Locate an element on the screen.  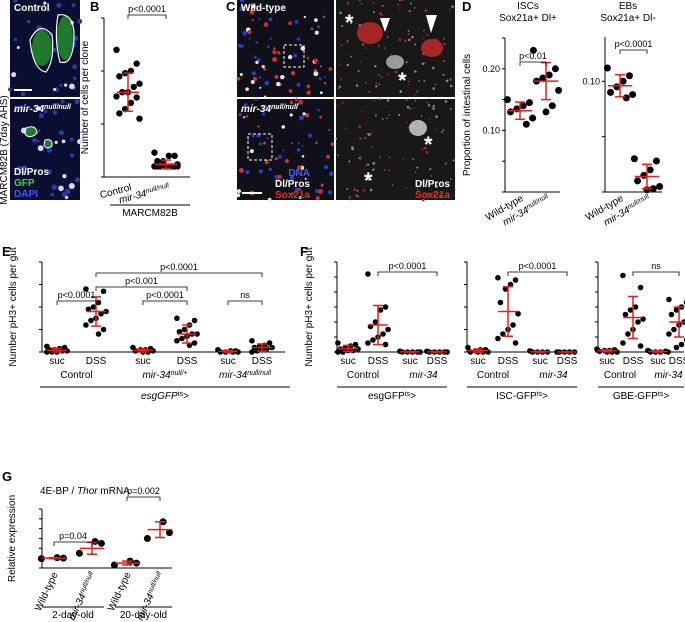
image-label: Wild-type is located at coordinates (263, 8).